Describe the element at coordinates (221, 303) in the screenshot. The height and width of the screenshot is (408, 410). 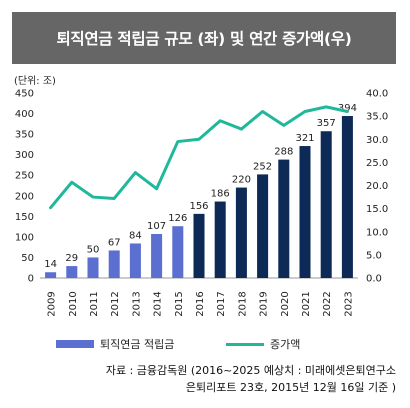
I see `x-tick-label: 2017` at that location.